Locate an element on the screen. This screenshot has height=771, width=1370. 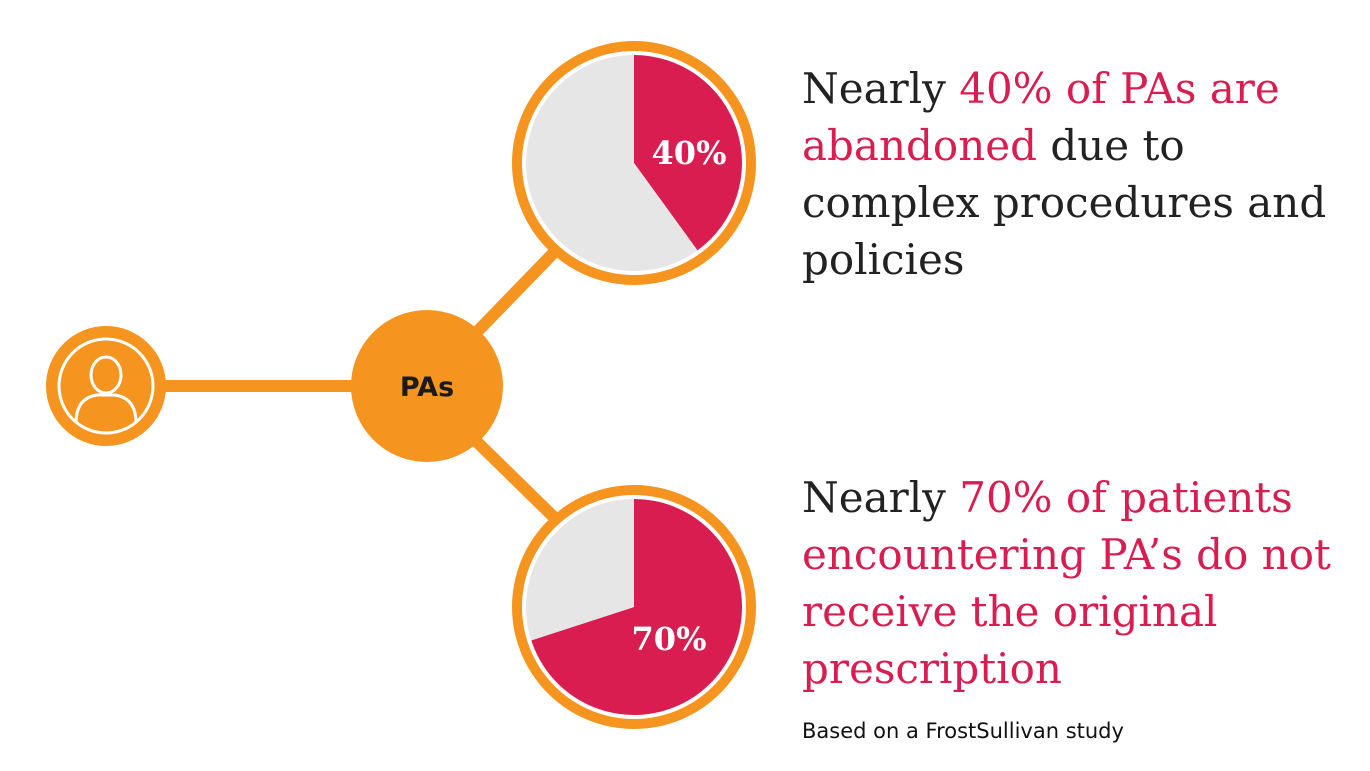
source-note: Based on a FrostSullivan study is located at coordinates (963, 731).